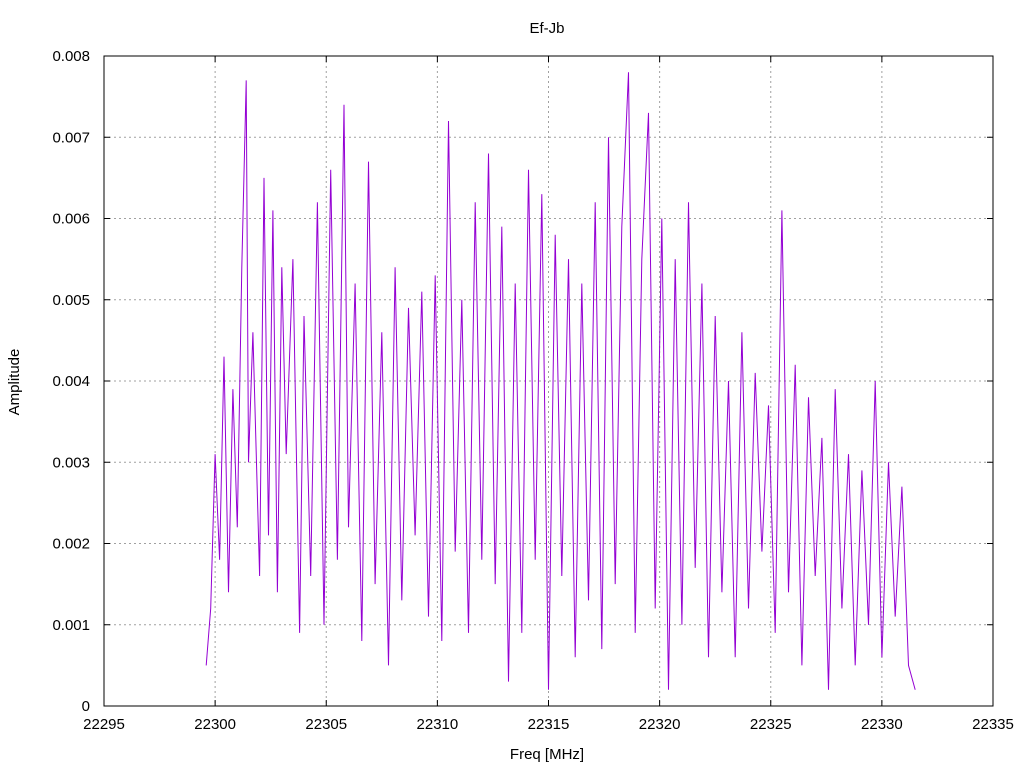  Describe the element at coordinates (71, 300) in the screenshot. I see `y-tick-label: 0.005` at that location.